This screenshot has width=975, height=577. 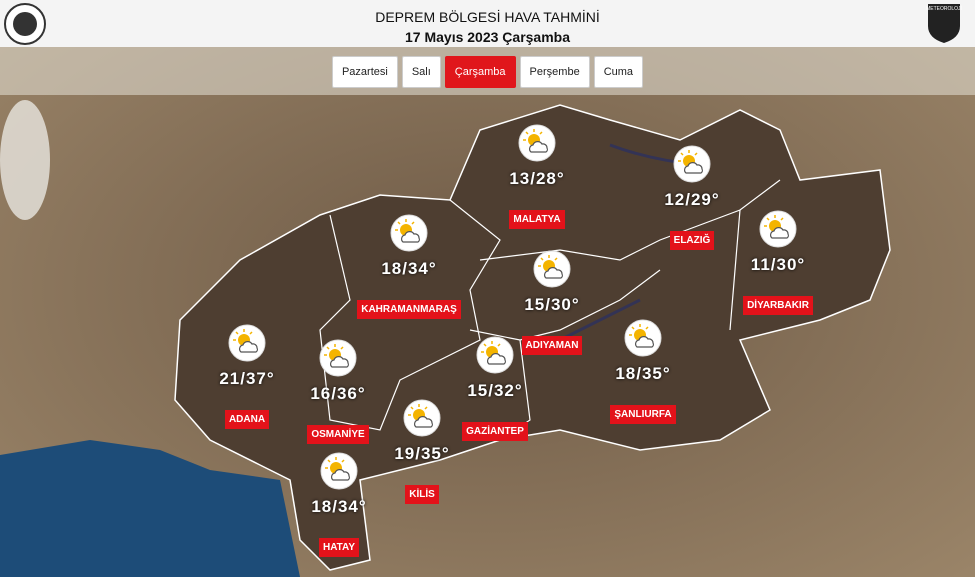 I want to click on city-label: ADANA, so click(x=247, y=419).